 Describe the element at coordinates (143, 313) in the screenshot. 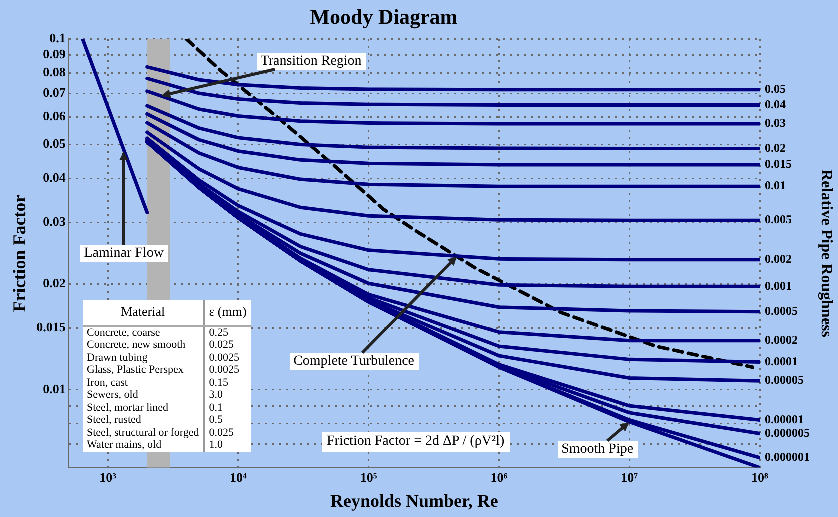

I see `annotation: Material` at that location.